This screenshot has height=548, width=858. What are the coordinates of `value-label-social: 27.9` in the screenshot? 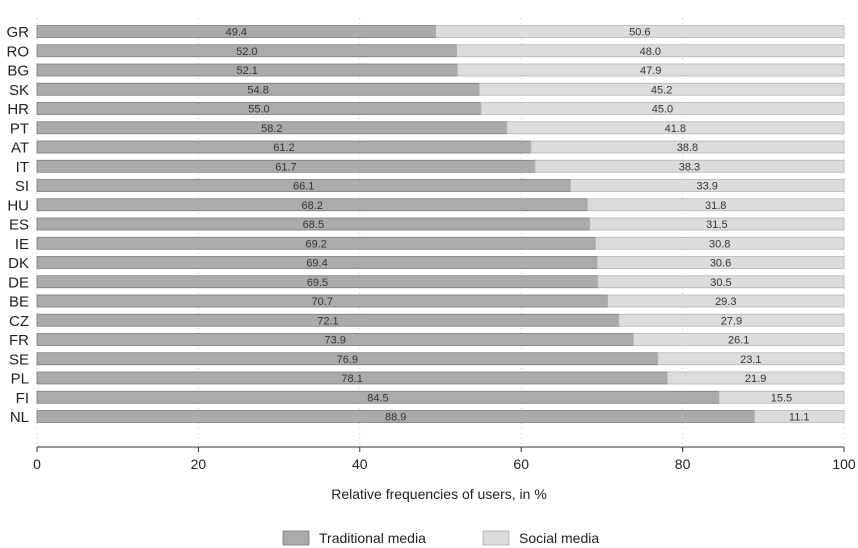 It's located at (731, 321).